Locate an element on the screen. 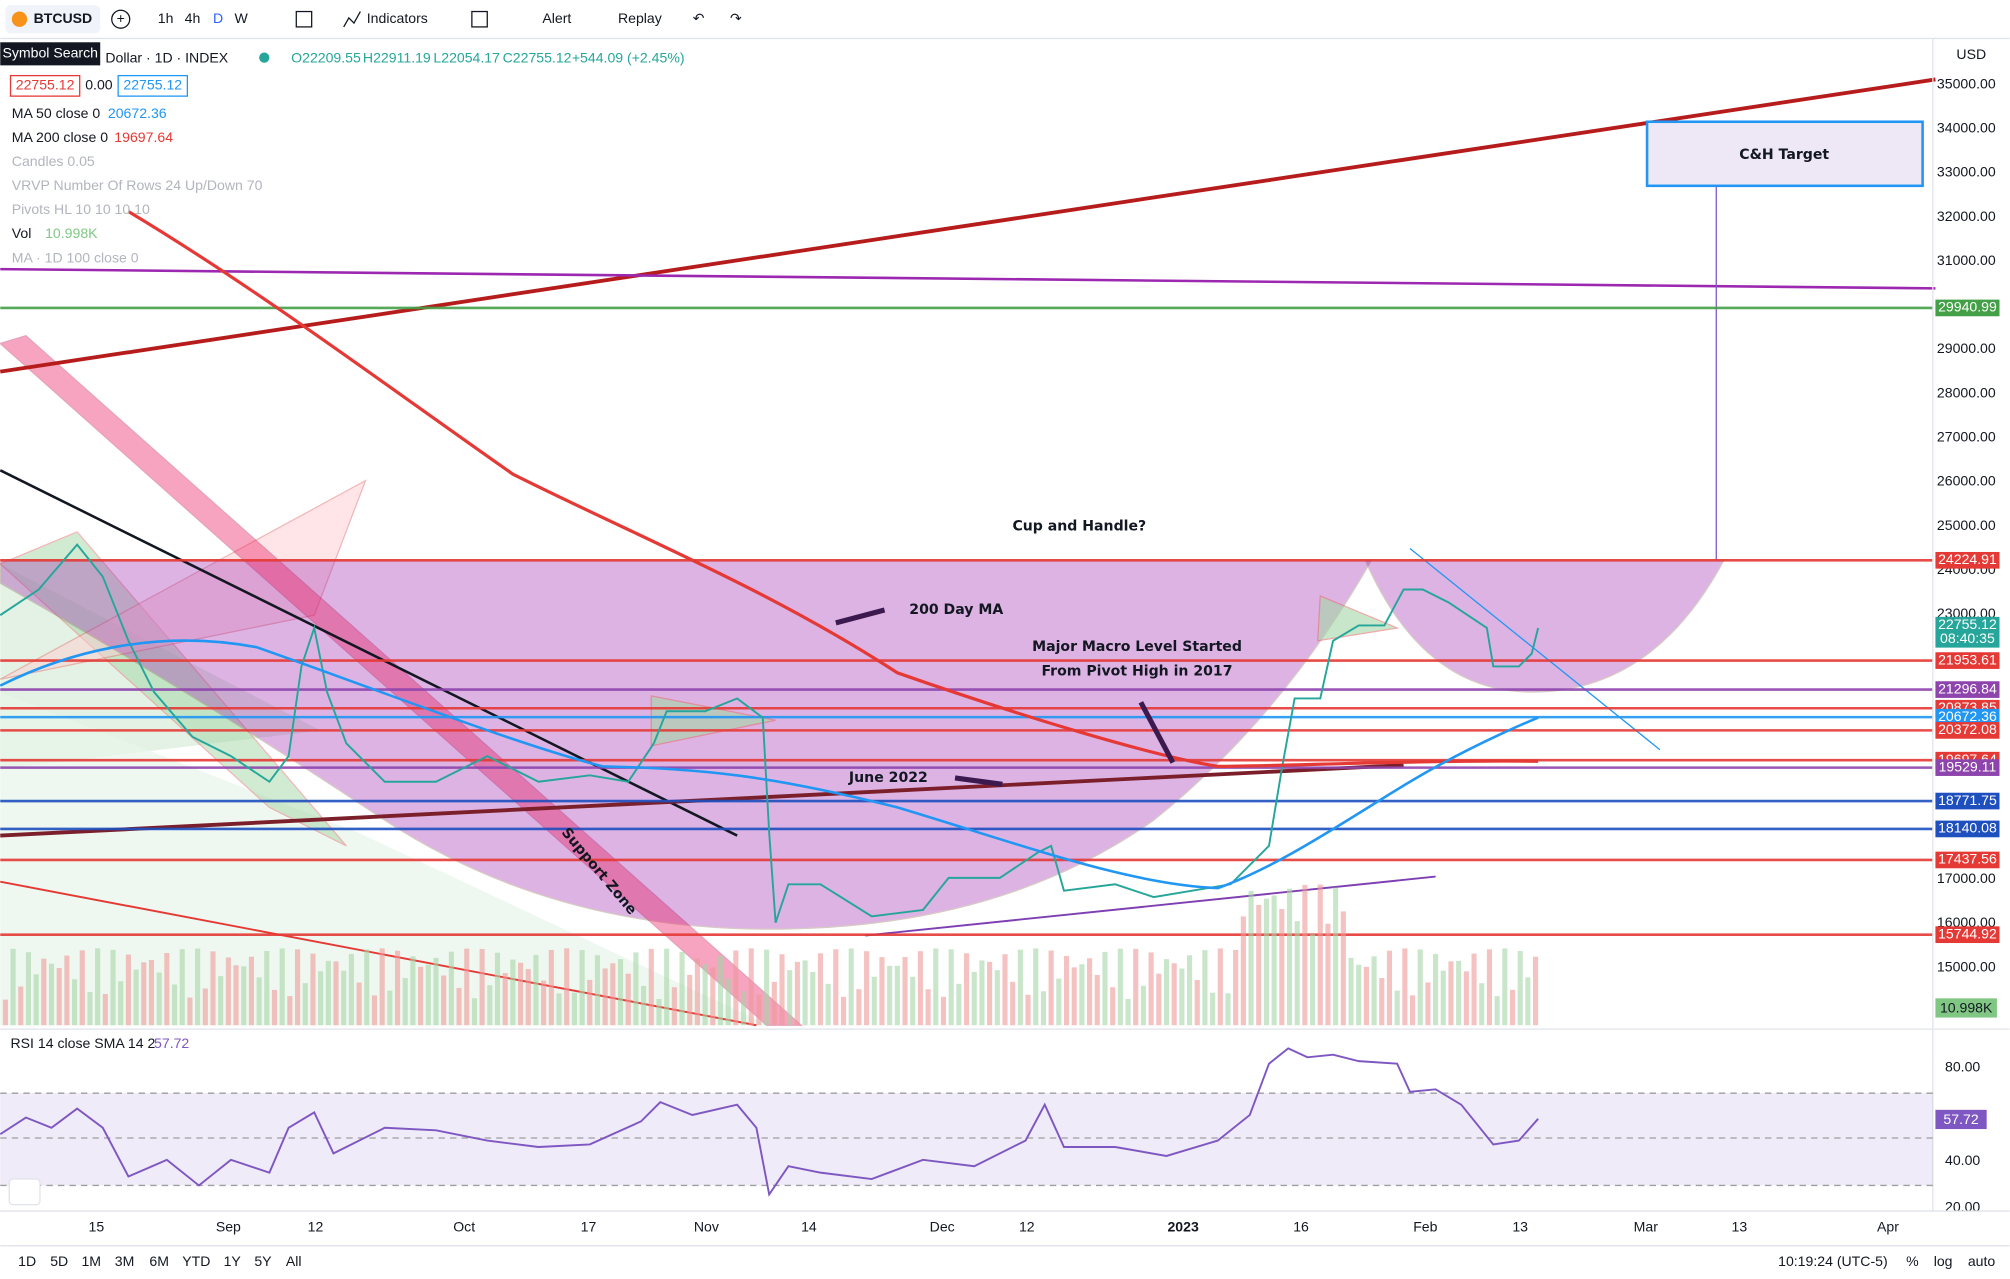  price-tick: 32000.00 is located at coordinates (1966, 216).